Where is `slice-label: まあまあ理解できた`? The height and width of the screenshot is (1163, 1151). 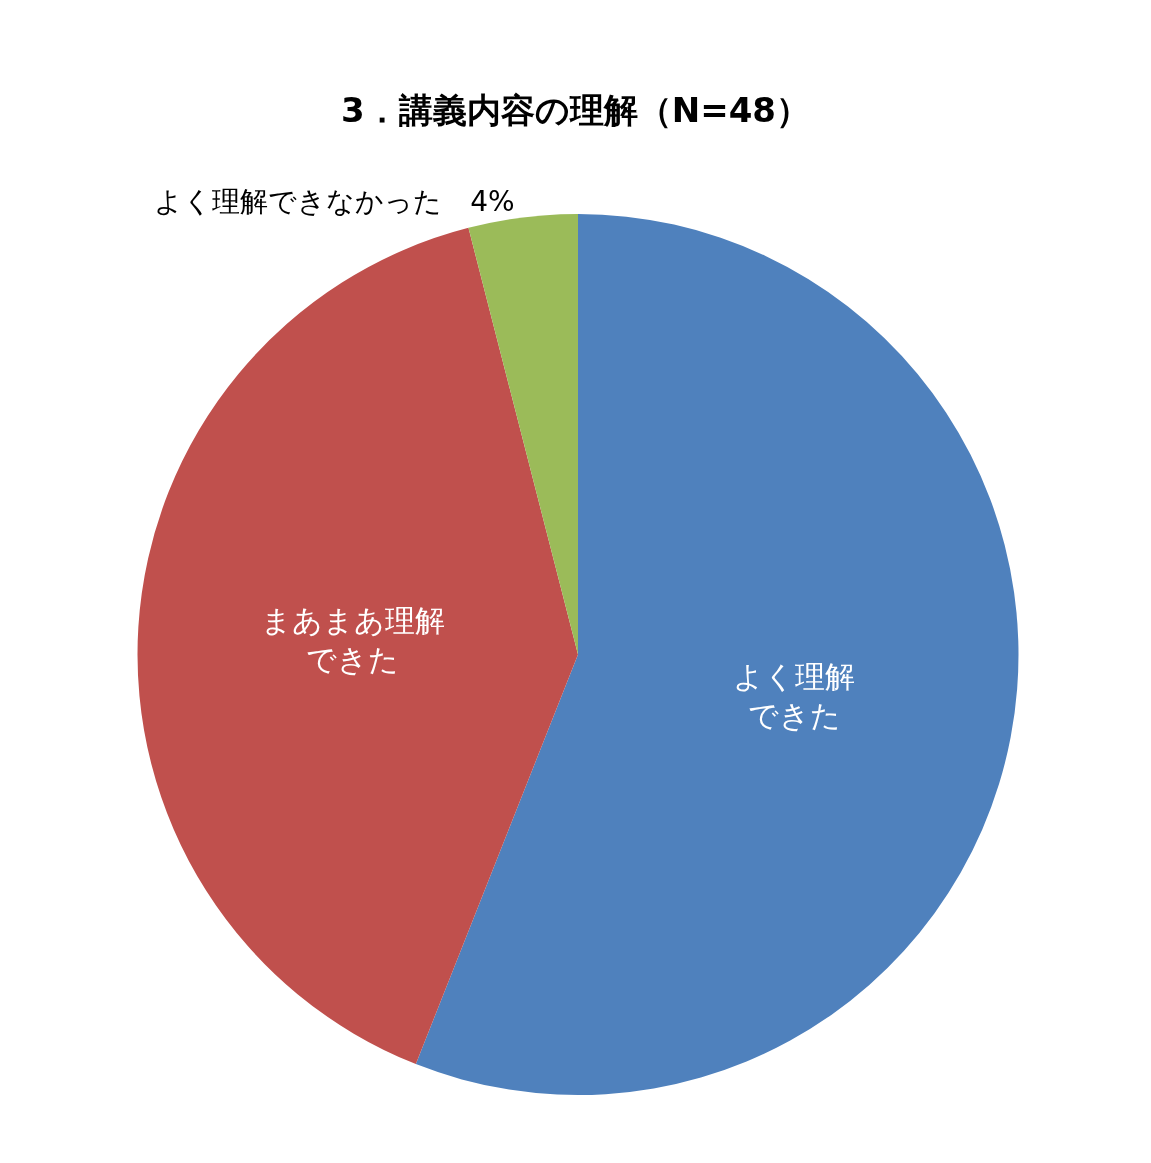 slice-label: まあまあ理解できた is located at coordinates (352, 640).